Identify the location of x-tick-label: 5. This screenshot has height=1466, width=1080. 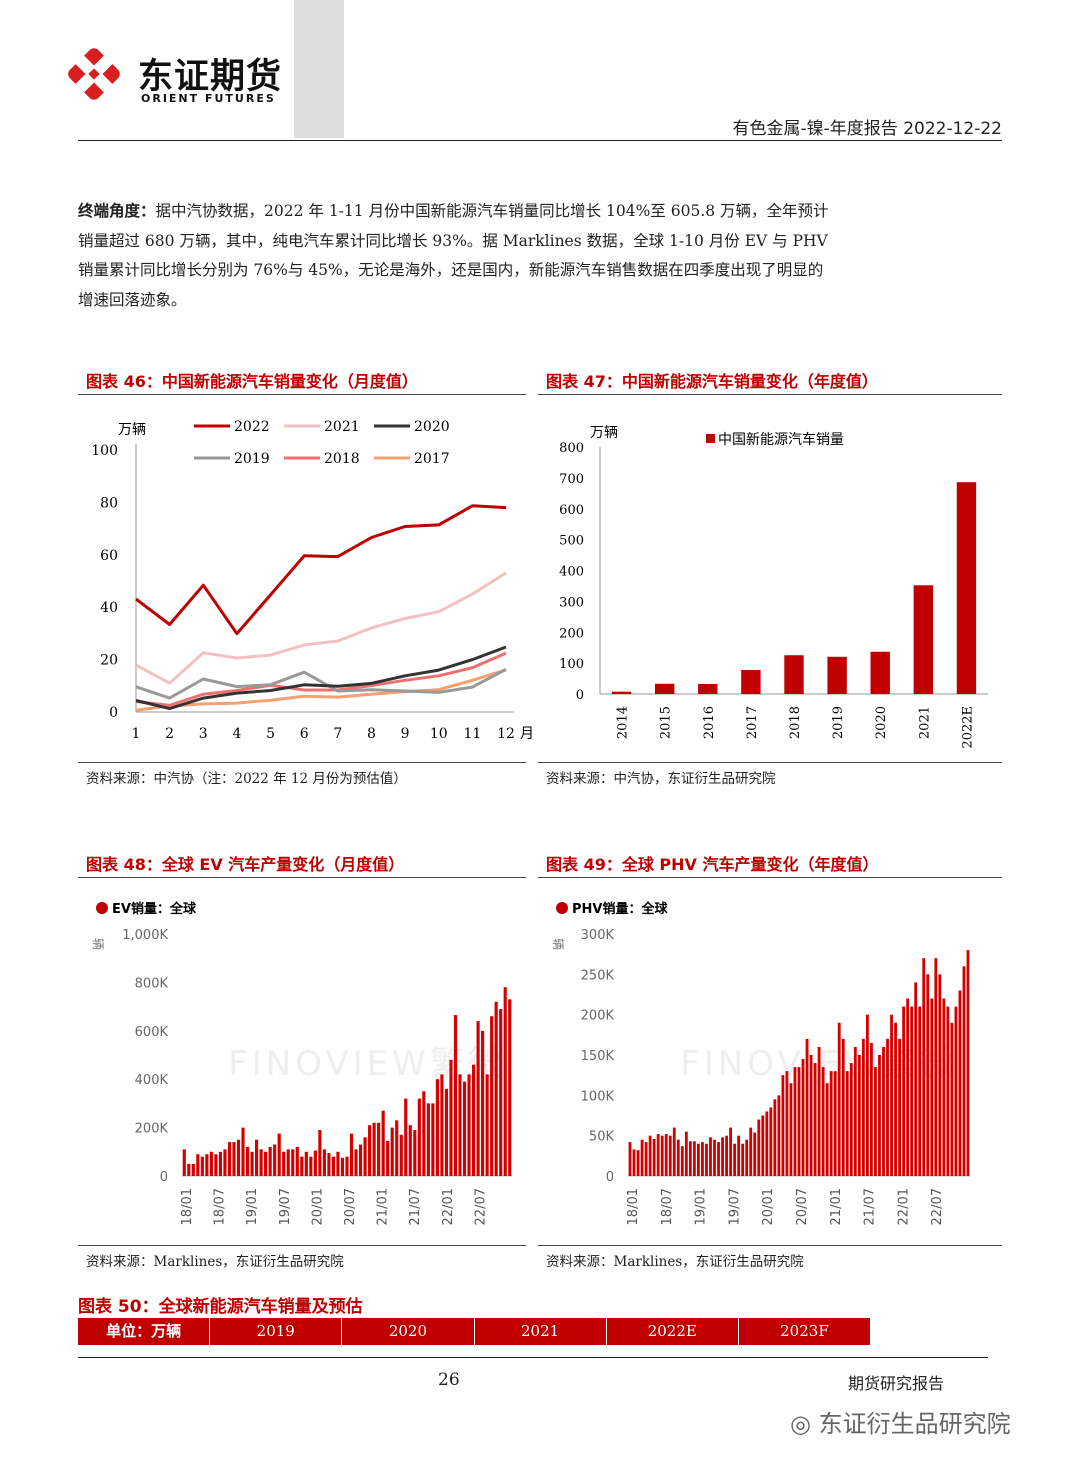
(270, 734).